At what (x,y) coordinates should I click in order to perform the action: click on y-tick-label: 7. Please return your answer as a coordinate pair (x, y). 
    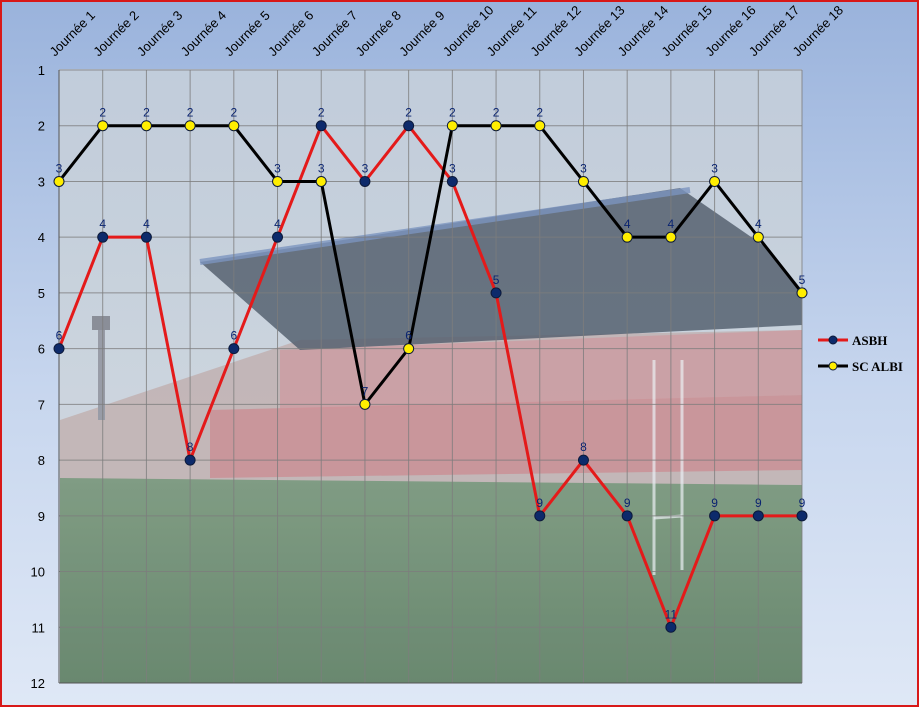
    Looking at the image, I should click on (41, 404).